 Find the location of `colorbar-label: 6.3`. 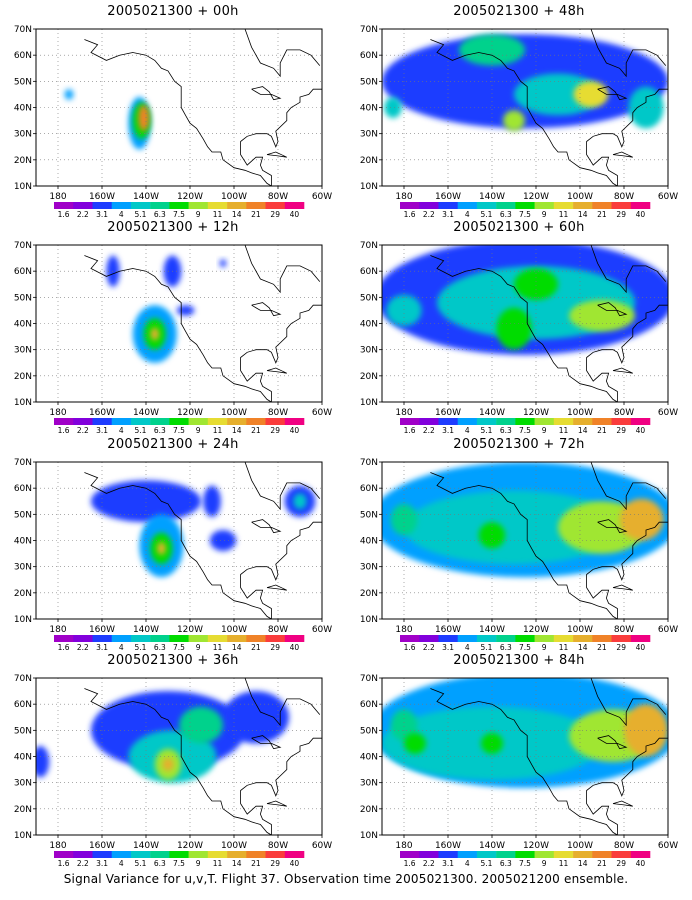

colorbar-label: 6.3 is located at coordinates (506, 647).